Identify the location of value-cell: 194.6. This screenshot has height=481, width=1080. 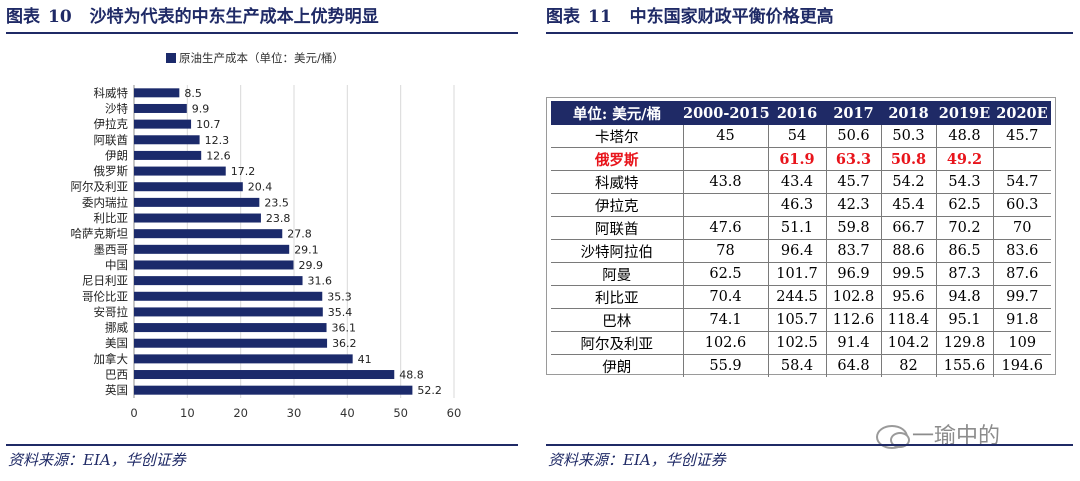
(1022, 366).